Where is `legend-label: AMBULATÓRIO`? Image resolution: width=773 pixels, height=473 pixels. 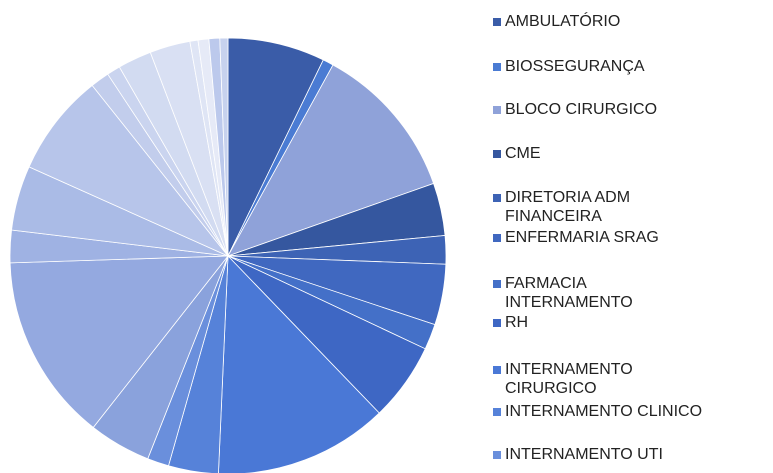 legend-label: AMBULATÓRIO is located at coordinates (563, 21).